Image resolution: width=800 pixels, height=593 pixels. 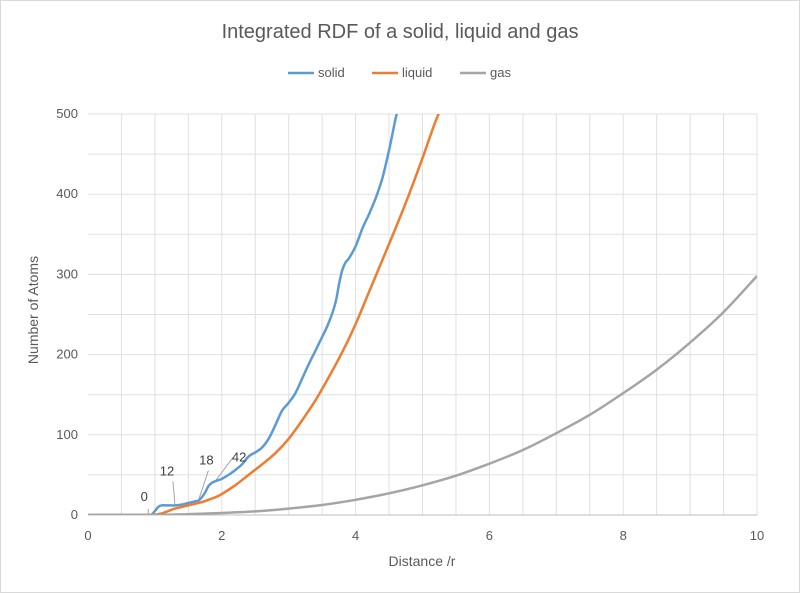 I want to click on annotation-label: 12, so click(x=167, y=470).